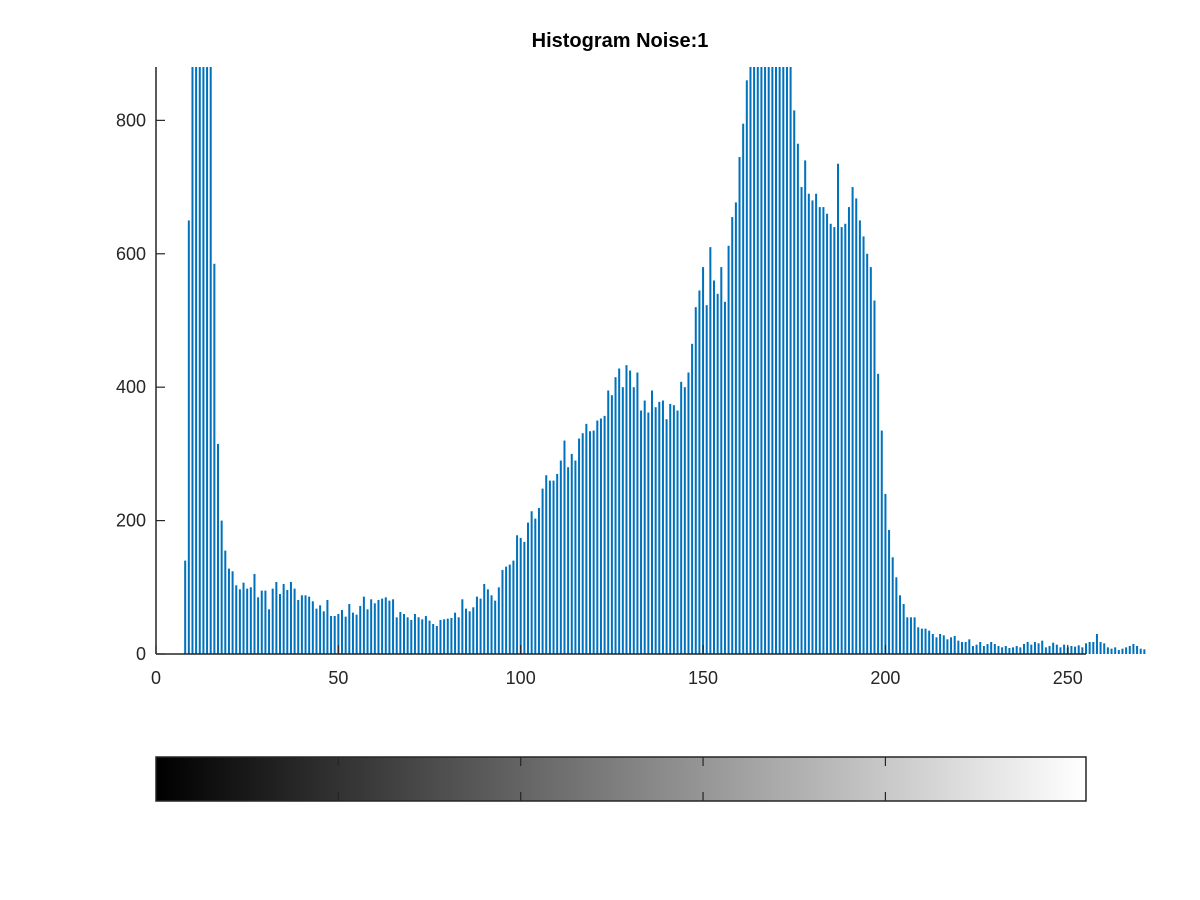  What do you see at coordinates (131, 521) in the screenshot?
I see `y-tick-label: 200` at bounding box center [131, 521].